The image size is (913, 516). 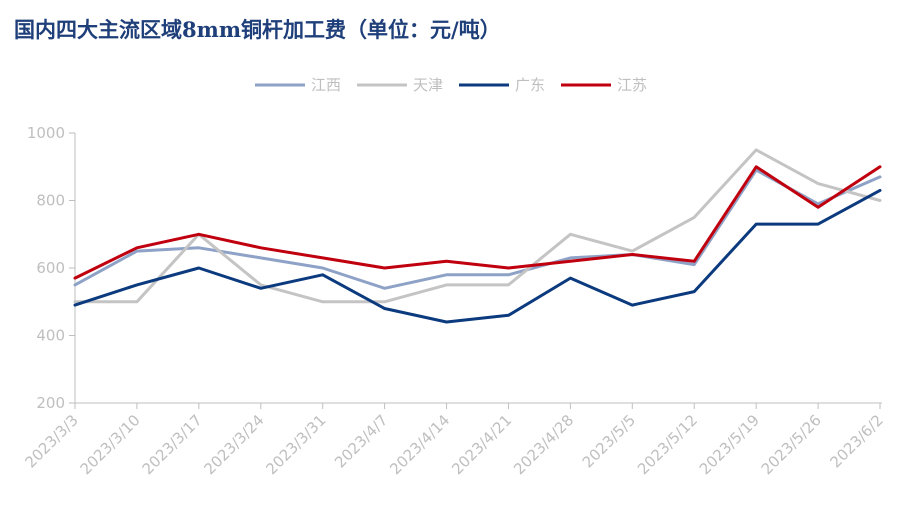 What do you see at coordinates (609, 441) in the screenshot?
I see `x-tick-label: 2023/5/5` at bounding box center [609, 441].